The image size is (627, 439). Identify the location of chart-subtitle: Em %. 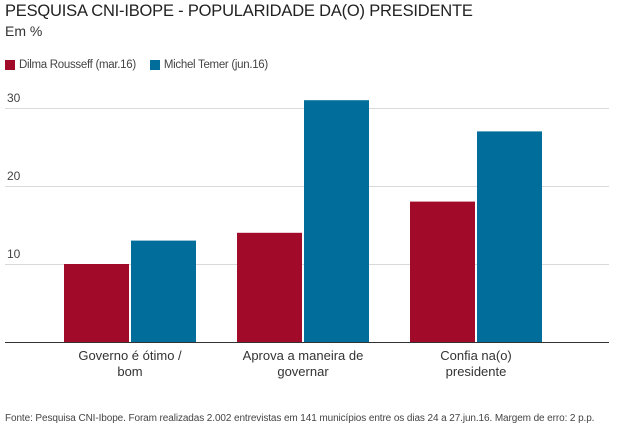
(24, 31).